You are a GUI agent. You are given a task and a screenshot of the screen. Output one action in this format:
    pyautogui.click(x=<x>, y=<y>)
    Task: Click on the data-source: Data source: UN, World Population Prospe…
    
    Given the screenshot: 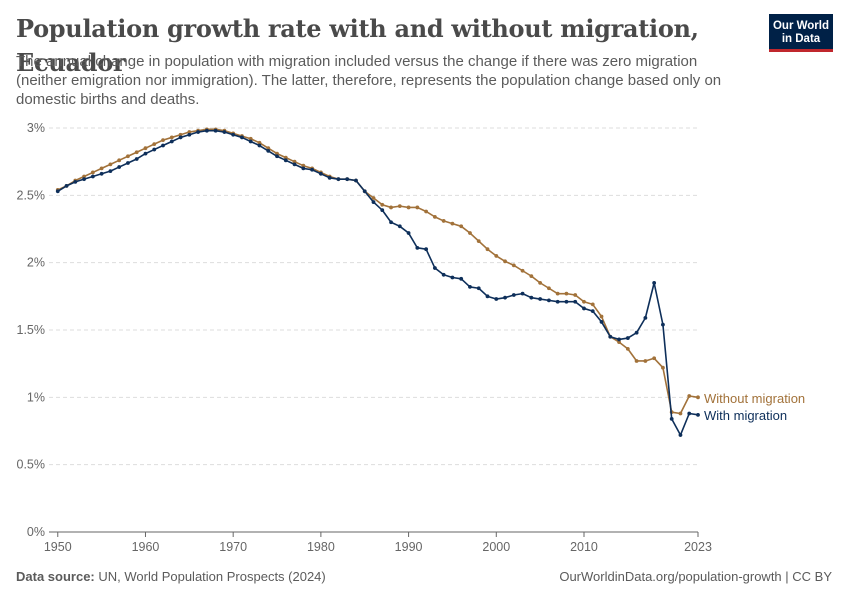 What is the action you would take?
    pyautogui.click(x=171, y=576)
    